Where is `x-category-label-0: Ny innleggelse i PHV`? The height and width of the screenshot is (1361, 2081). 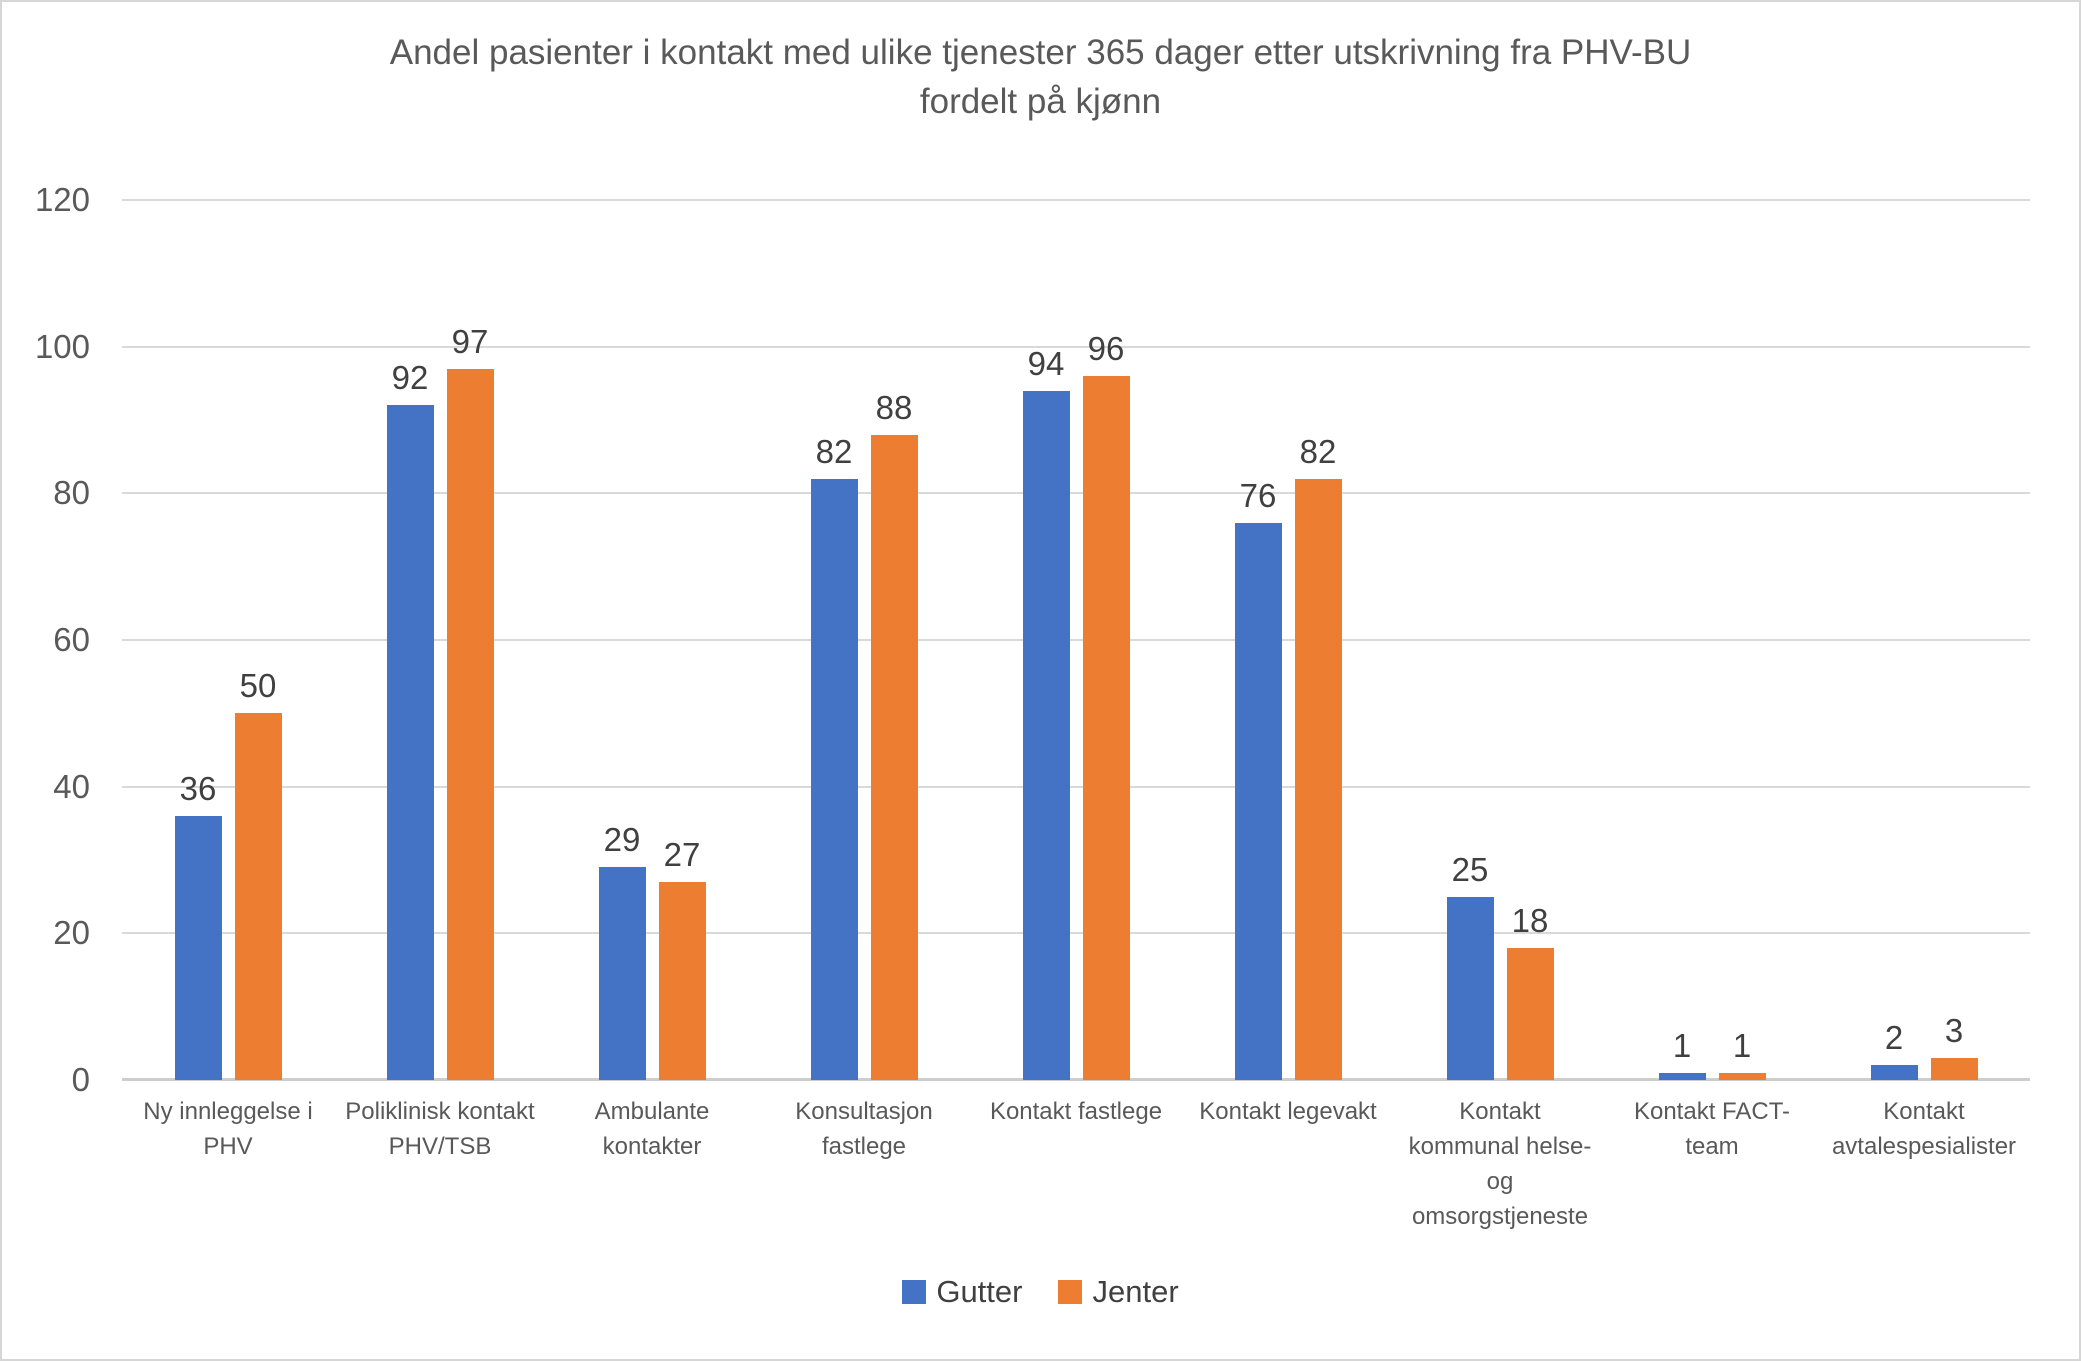 x-category-label-0: Ny innleggelse i PHV is located at coordinates (228, 1129).